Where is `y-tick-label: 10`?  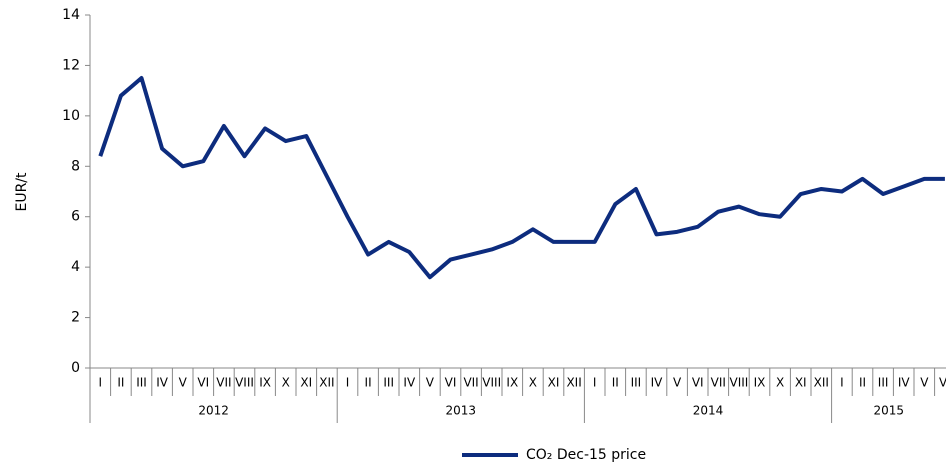 y-tick-label: 10 is located at coordinates (71, 116).